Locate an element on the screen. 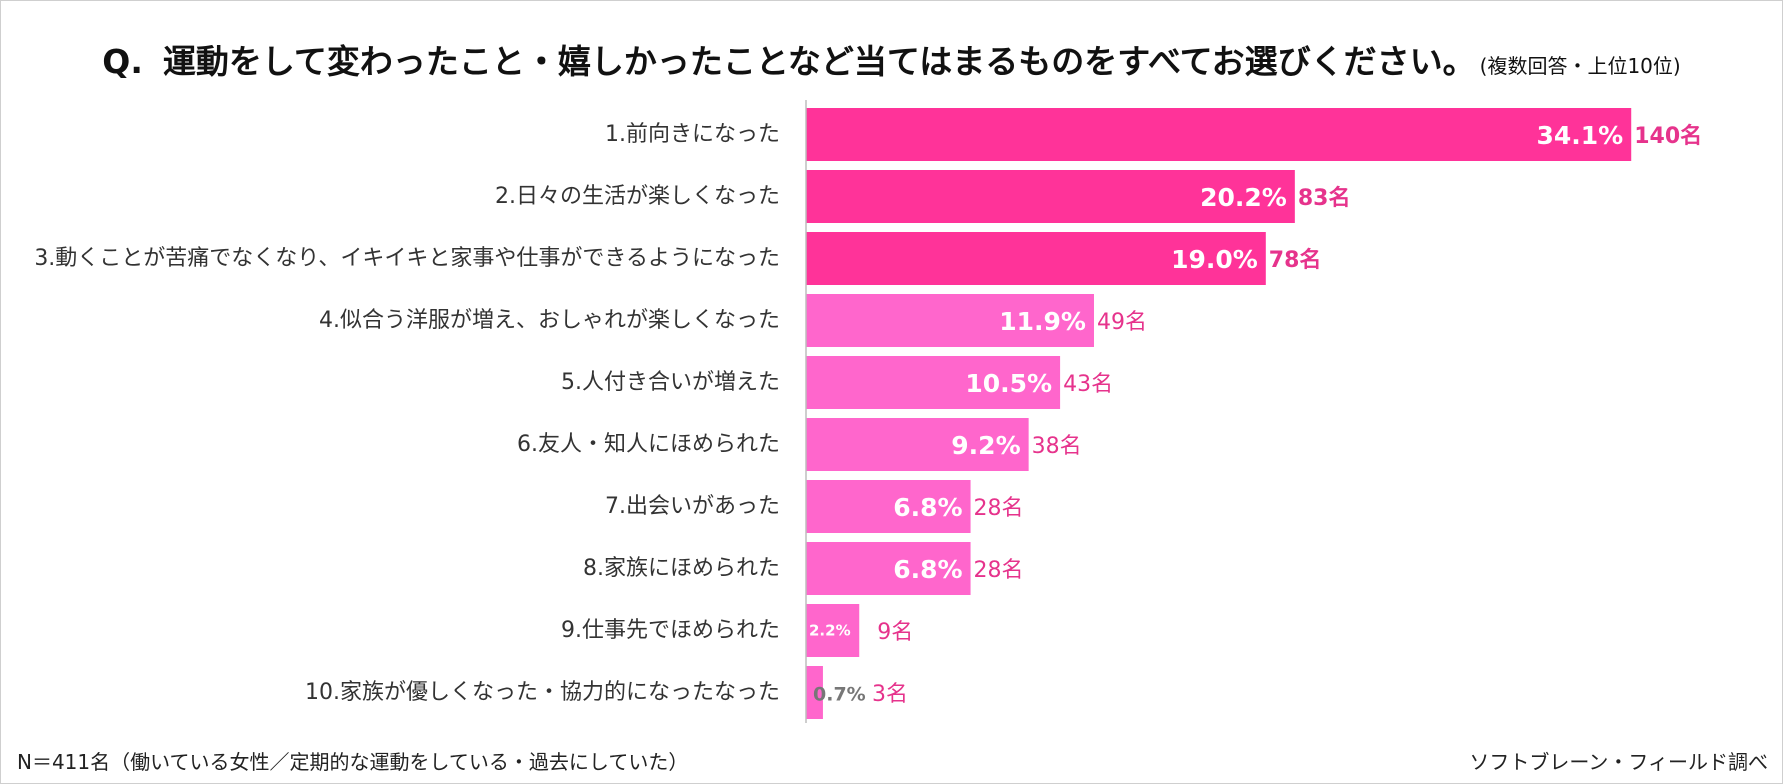 Image resolution: width=1783 pixels, height=784 pixels. value-label-4: 11.9% is located at coordinates (1042, 321).